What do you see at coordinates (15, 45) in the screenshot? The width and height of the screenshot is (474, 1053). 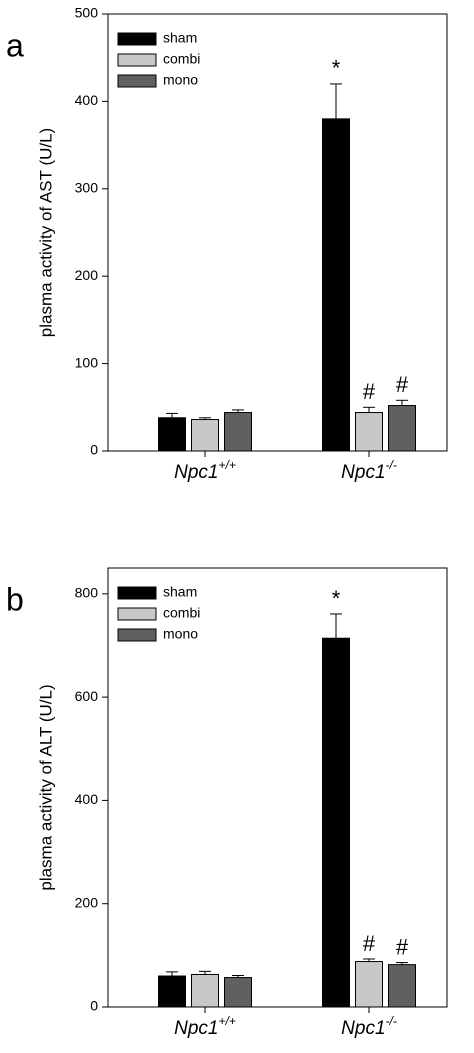 I see `panel-label: a` at bounding box center [15, 45].